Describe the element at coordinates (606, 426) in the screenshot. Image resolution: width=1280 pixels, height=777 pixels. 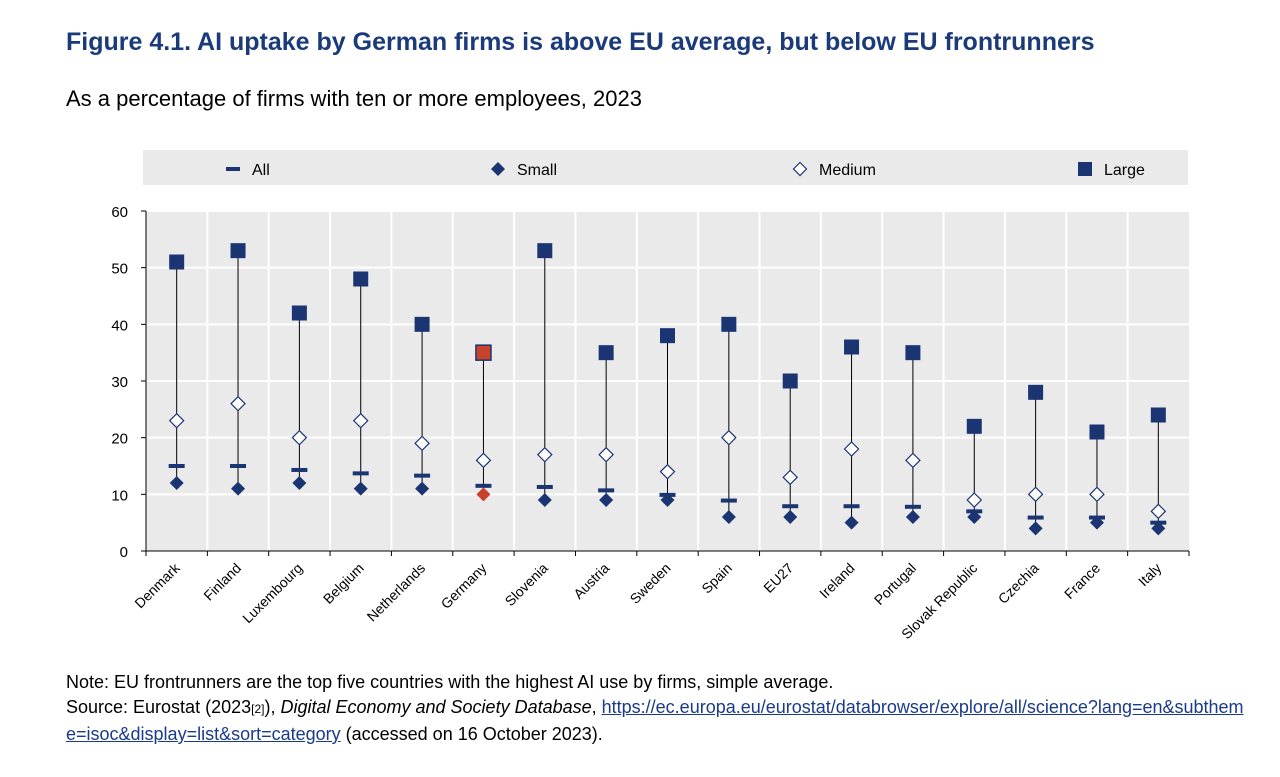
I see `category-group-austria` at that location.